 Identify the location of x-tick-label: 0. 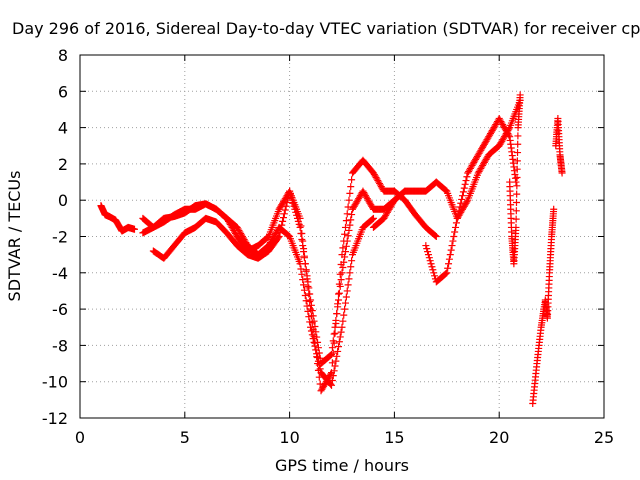
(80, 437).